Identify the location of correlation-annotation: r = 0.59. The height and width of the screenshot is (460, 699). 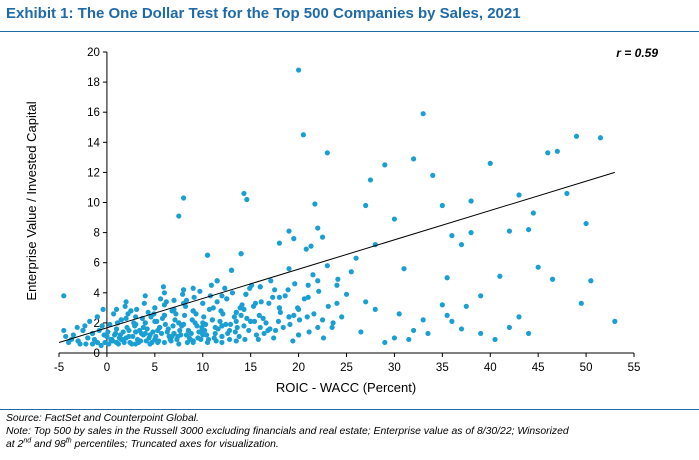
(637, 53).